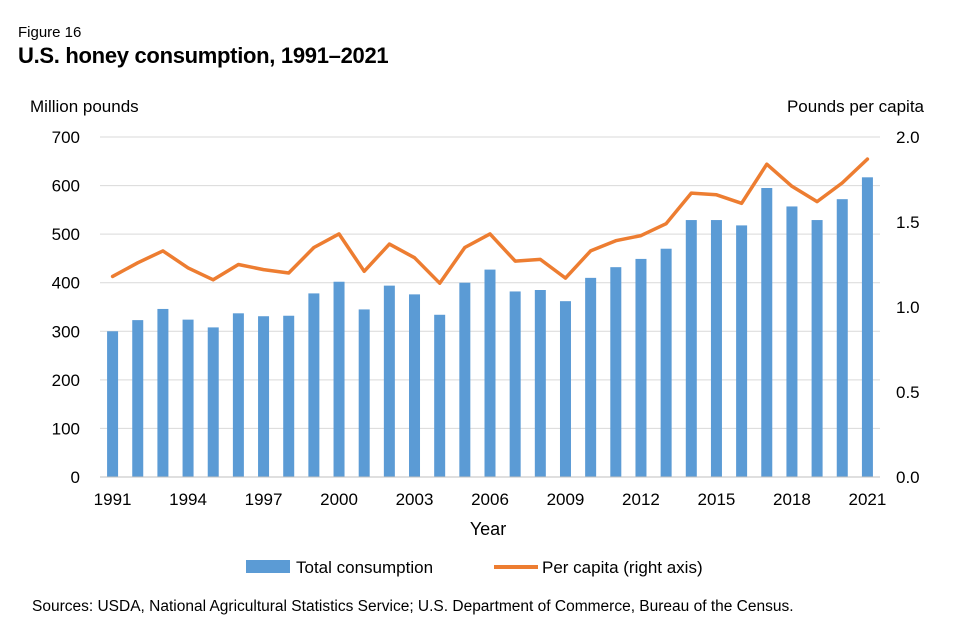 This screenshot has height=634, width=955. What do you see at coordinates (641, 499) in the screenshot?
I see `x-tick-label: 2012` at bounding box center [641, 499].